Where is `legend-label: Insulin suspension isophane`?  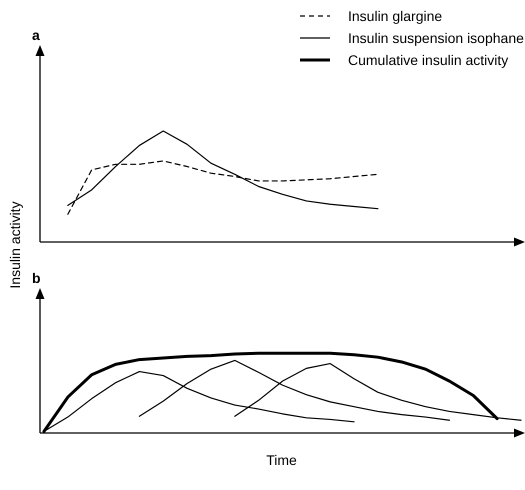 legend-label: Insulin suspension isophane is located at coordinates (436, 38).